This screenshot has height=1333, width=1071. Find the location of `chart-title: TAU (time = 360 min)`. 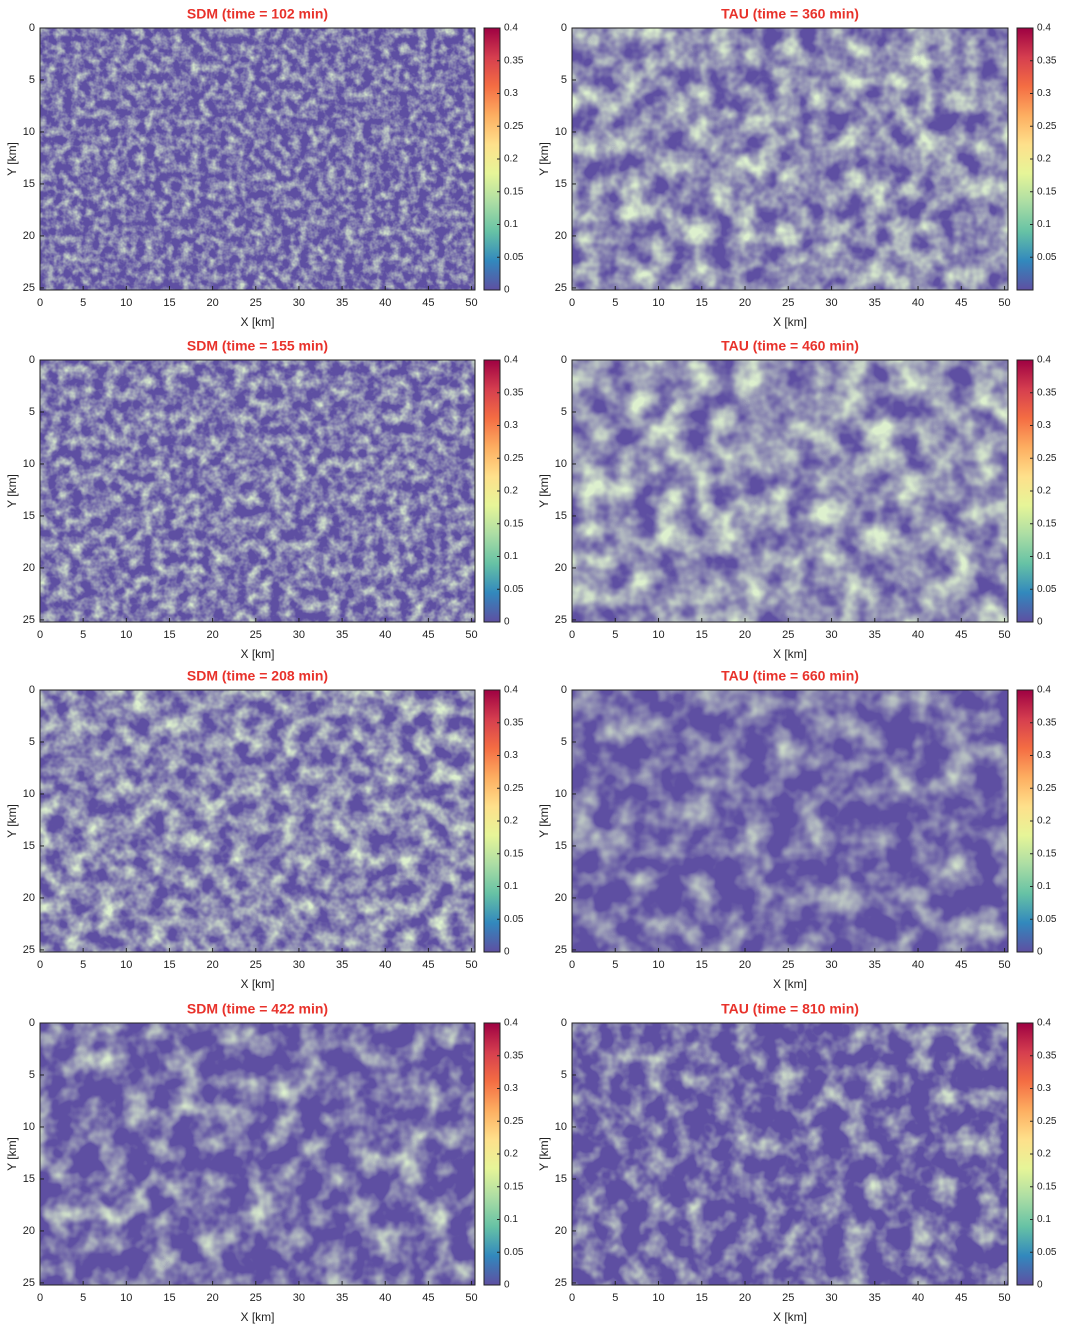

chart-title: TAU (time = 360 min) is located at coordinates (790, 14).